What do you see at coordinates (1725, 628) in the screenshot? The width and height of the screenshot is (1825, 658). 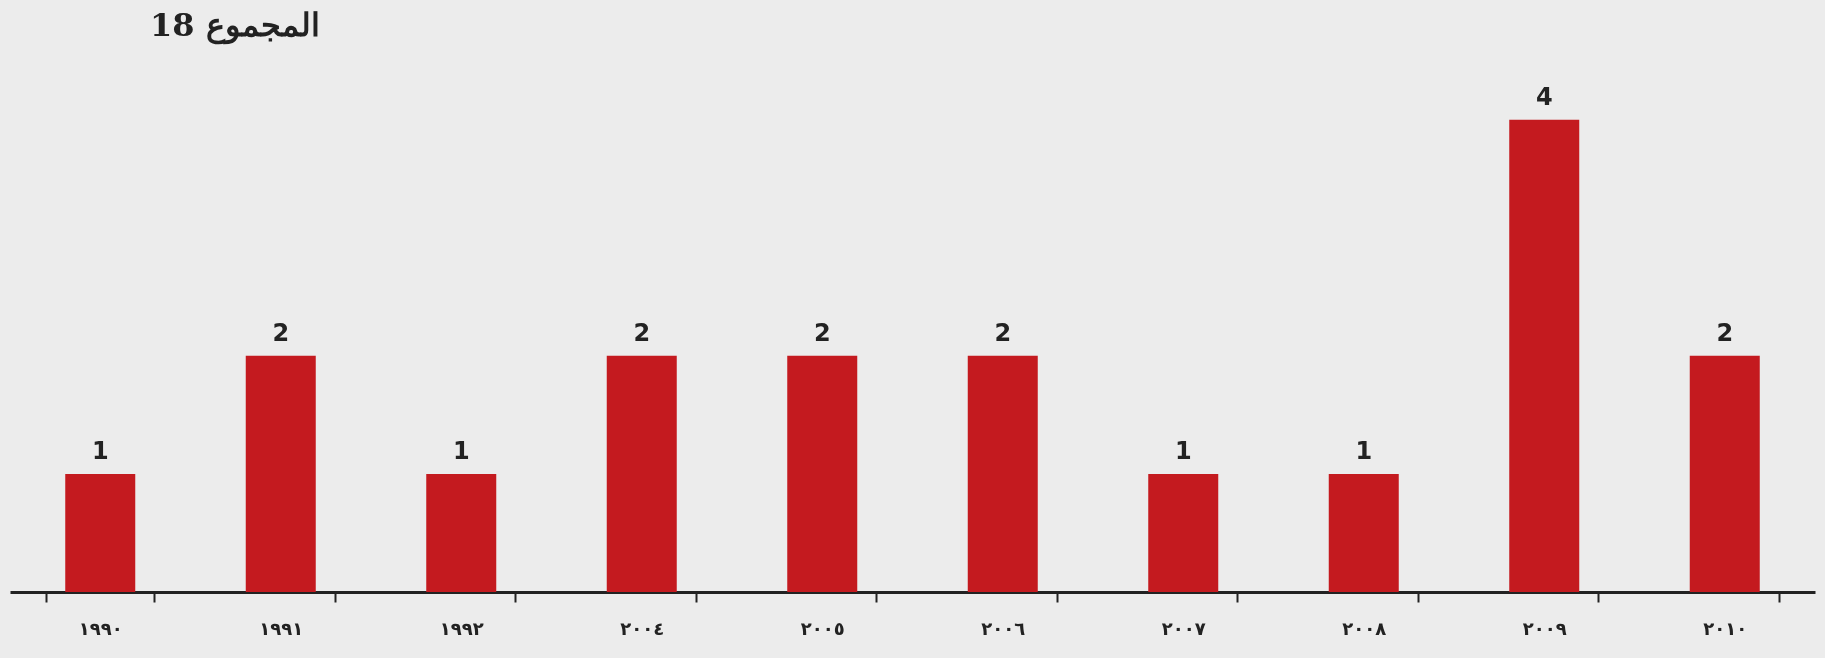 I see `x-tick-label: ٢٠١٠` at bounding box center [1725, 628].